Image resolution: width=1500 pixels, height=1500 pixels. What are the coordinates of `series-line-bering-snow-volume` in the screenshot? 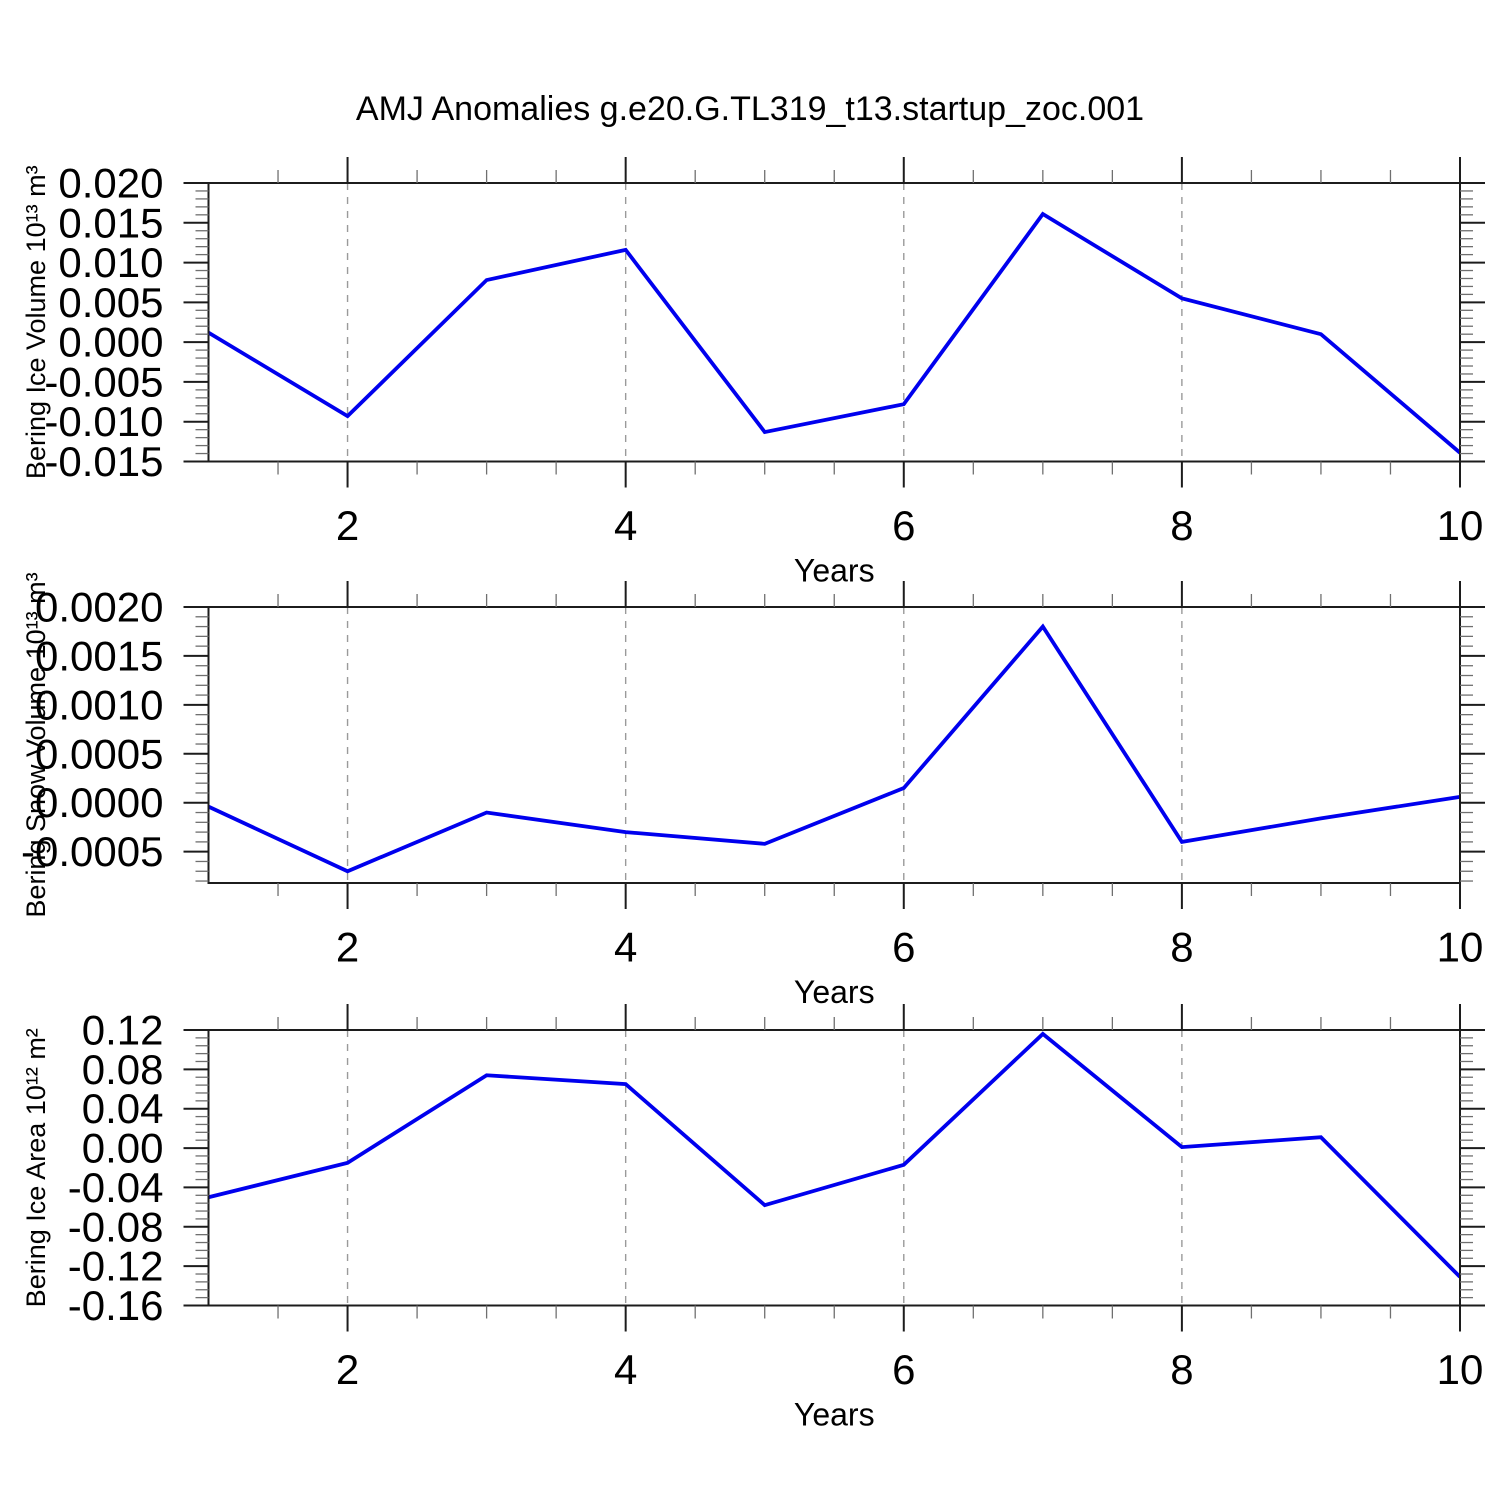 It's located at (834, 748).